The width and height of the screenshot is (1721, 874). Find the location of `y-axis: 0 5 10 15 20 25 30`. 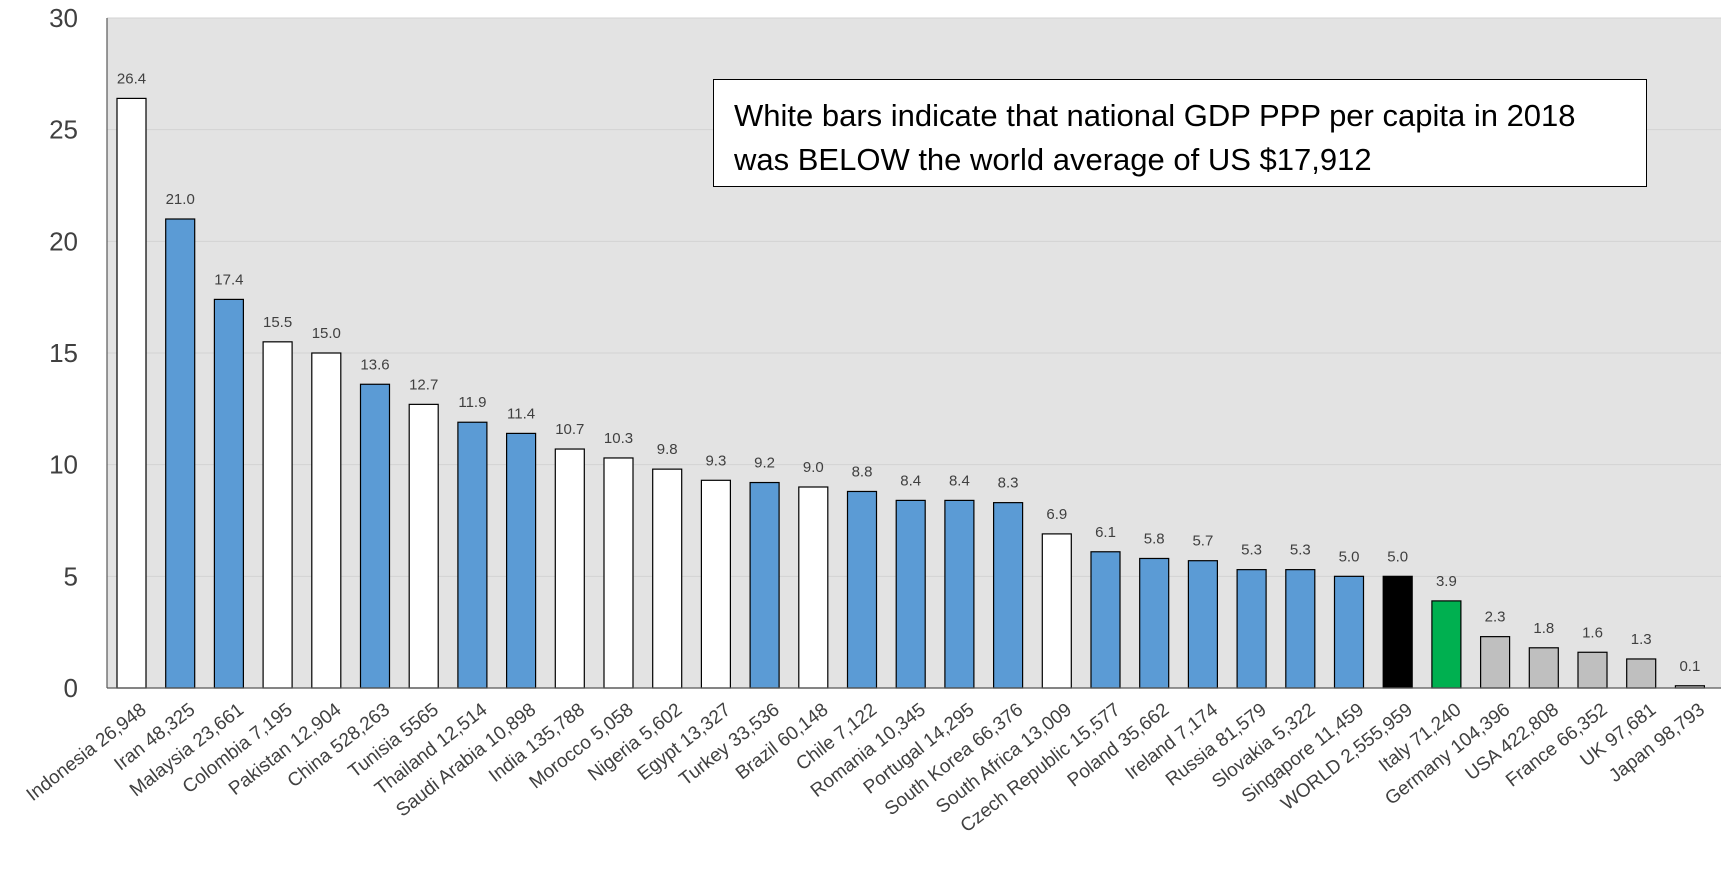

y-axis: 0 5 10 15 20 25 30 is located at coordinates (78, 353).